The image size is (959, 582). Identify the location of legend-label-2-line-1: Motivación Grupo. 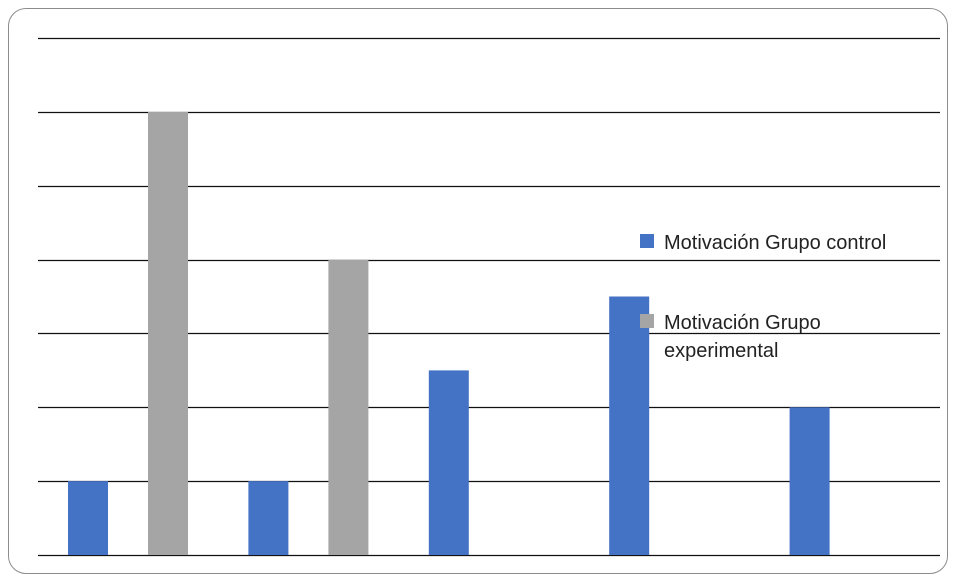
(742, 323).